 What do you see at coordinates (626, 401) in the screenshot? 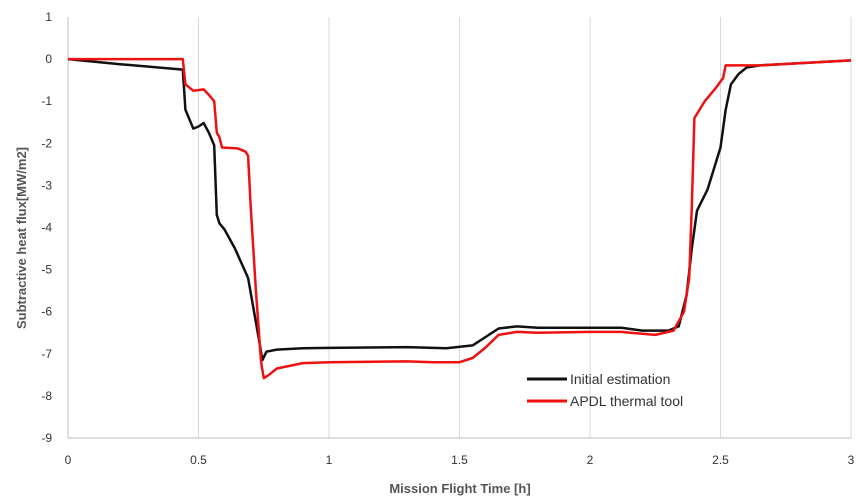
I see `legend-label-apdl-thermal-tool: APDL thermal tool` at bounding box center [626, 401].